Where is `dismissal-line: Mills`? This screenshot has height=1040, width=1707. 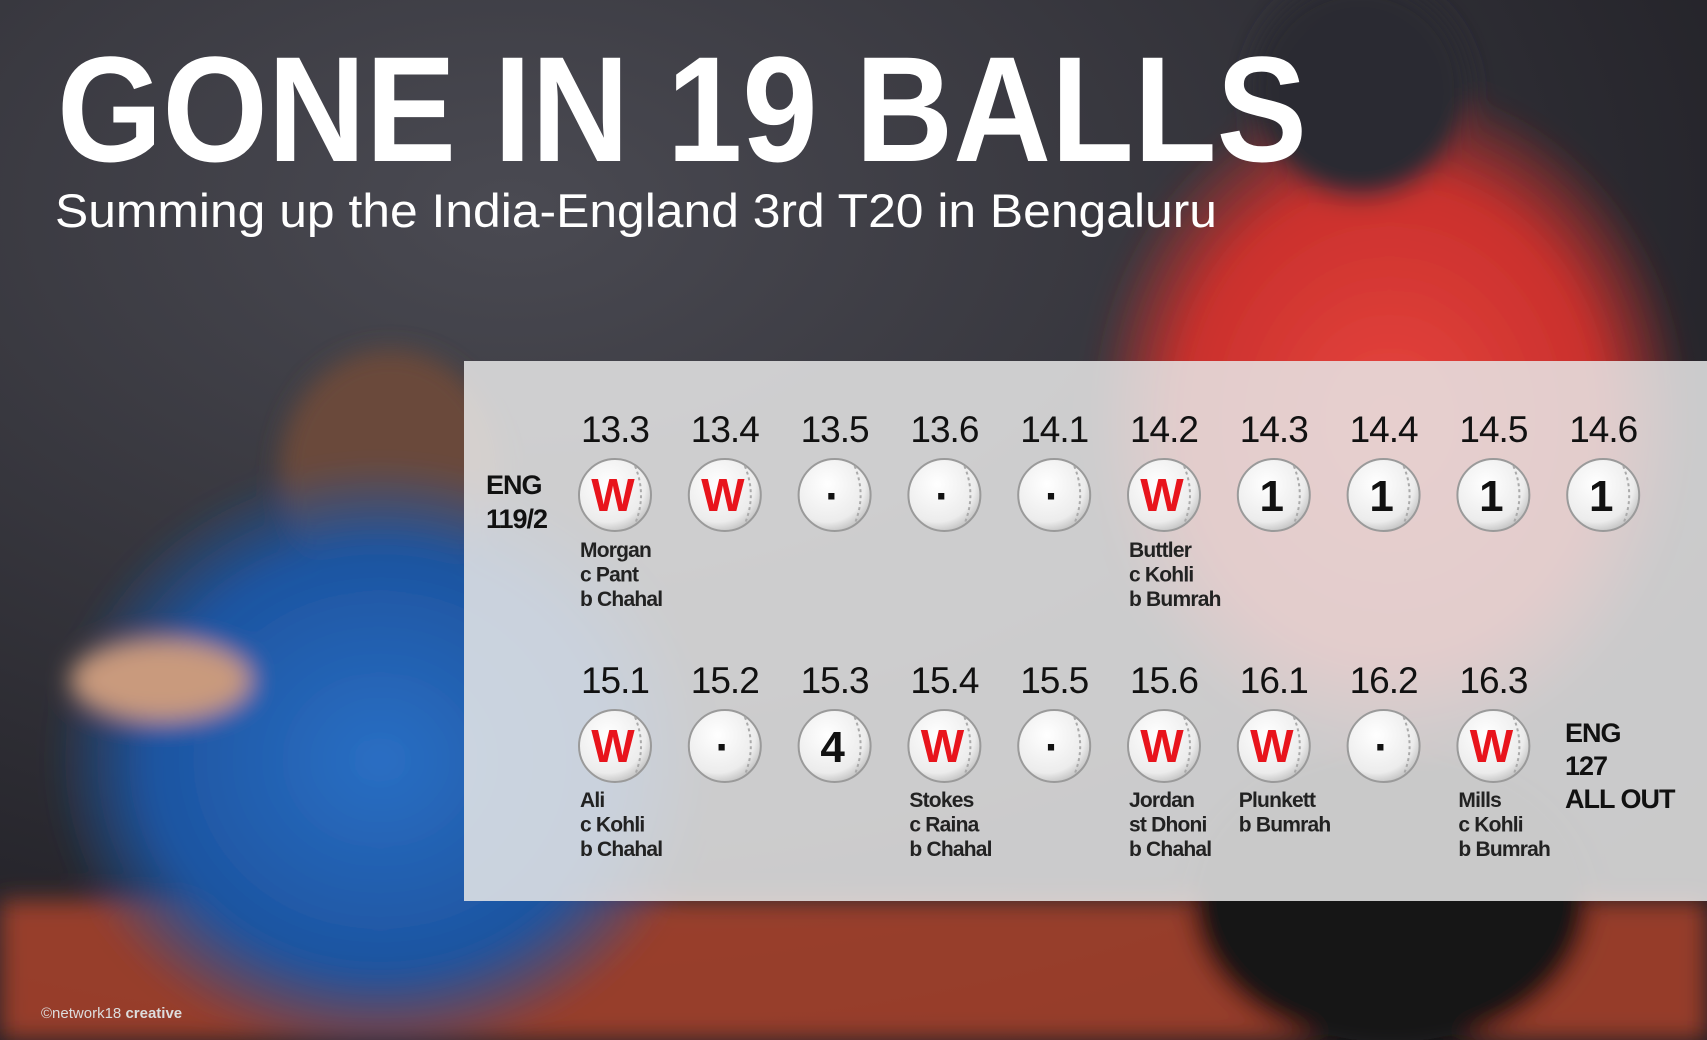
dismissal-line: Mills is located at coordinates (1479, 800).